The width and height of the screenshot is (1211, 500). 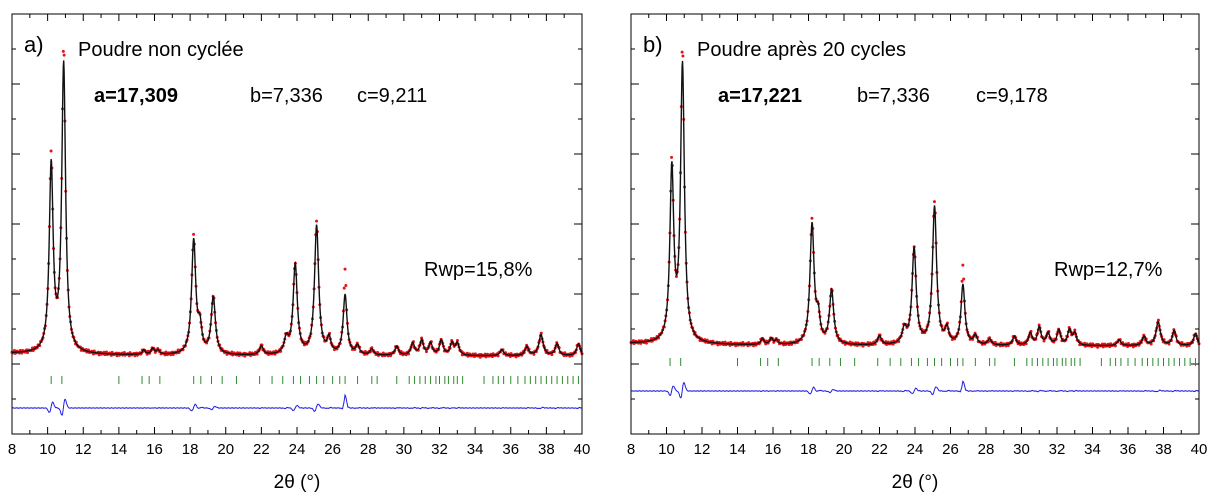 What do you see at coordinates (34, 44) in the screenshot?
I see `panel-label: a)` at bounding box center [34, 44].